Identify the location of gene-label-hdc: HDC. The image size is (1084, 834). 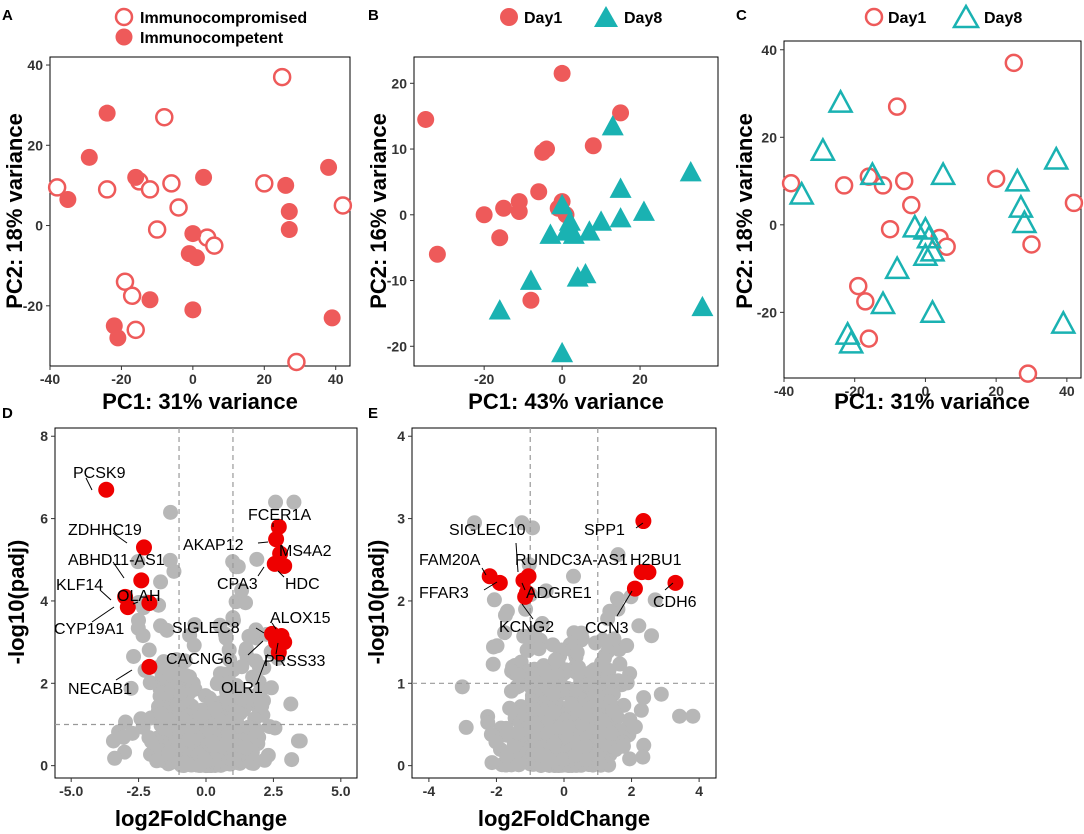
(302, 584).